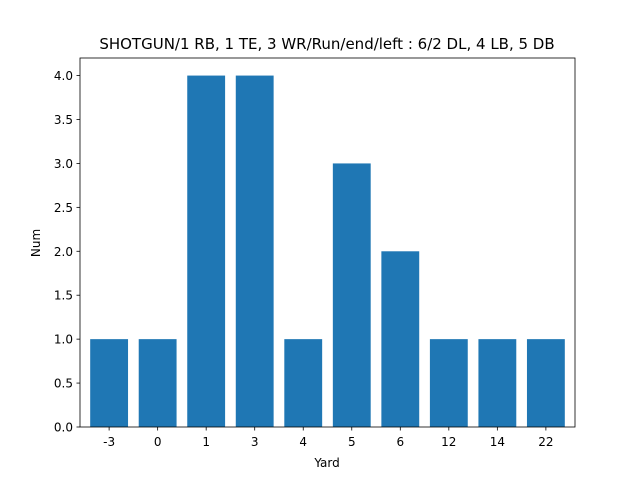 The image size is (640, 480). Describe the element at coordinates (255, 442) in the screenshot. I see `x-tick-label: 3` at that location.